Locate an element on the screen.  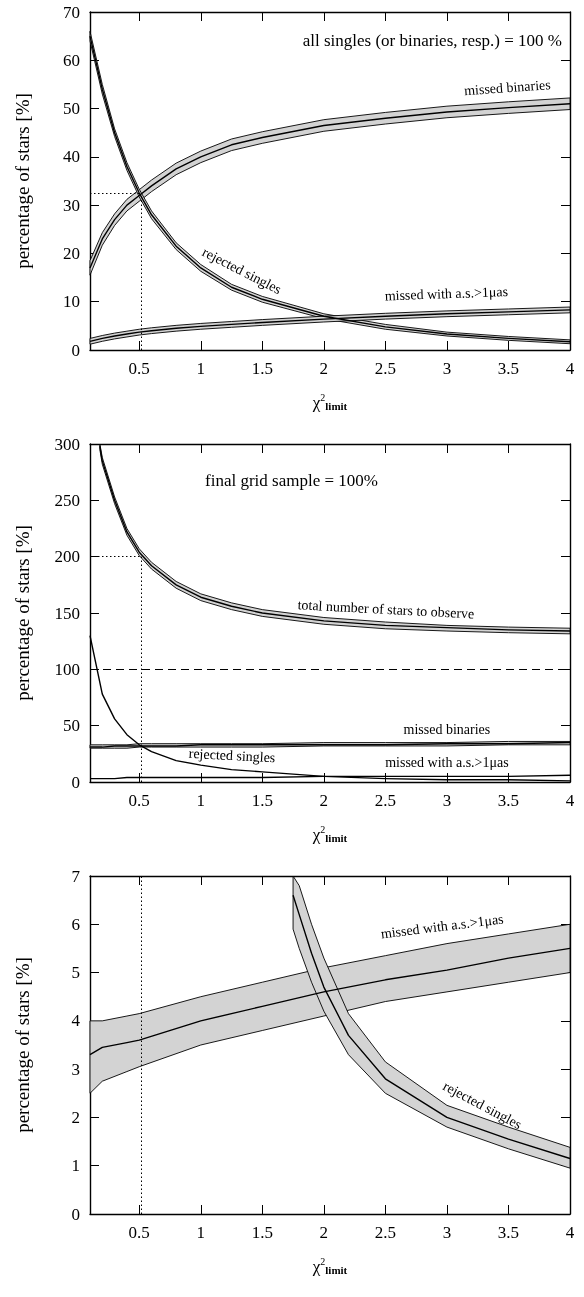
y-tick-label: 250 is located at coordinates (67, 500).